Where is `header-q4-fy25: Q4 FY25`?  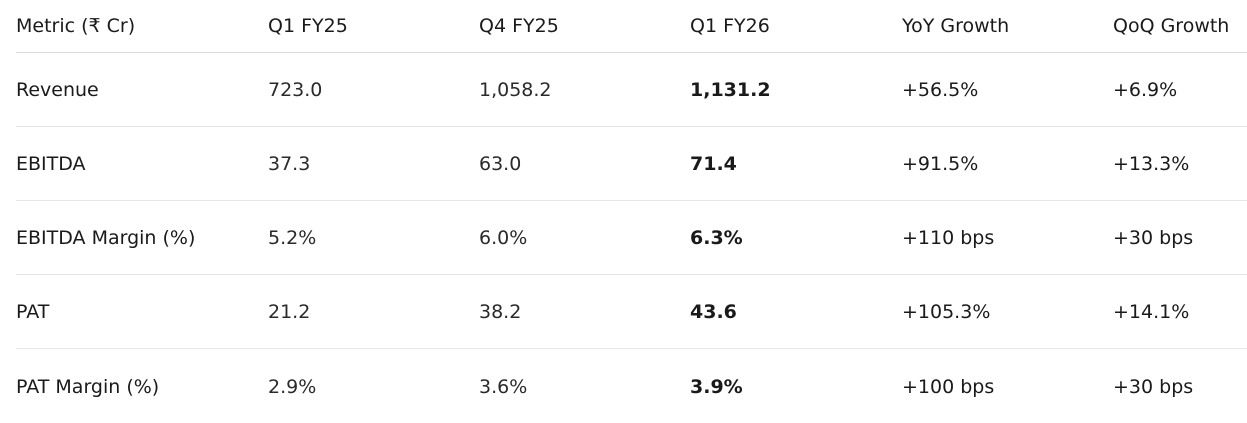
header-q4-fy25: Q4 FY25 is located at coordinates (519, 25).